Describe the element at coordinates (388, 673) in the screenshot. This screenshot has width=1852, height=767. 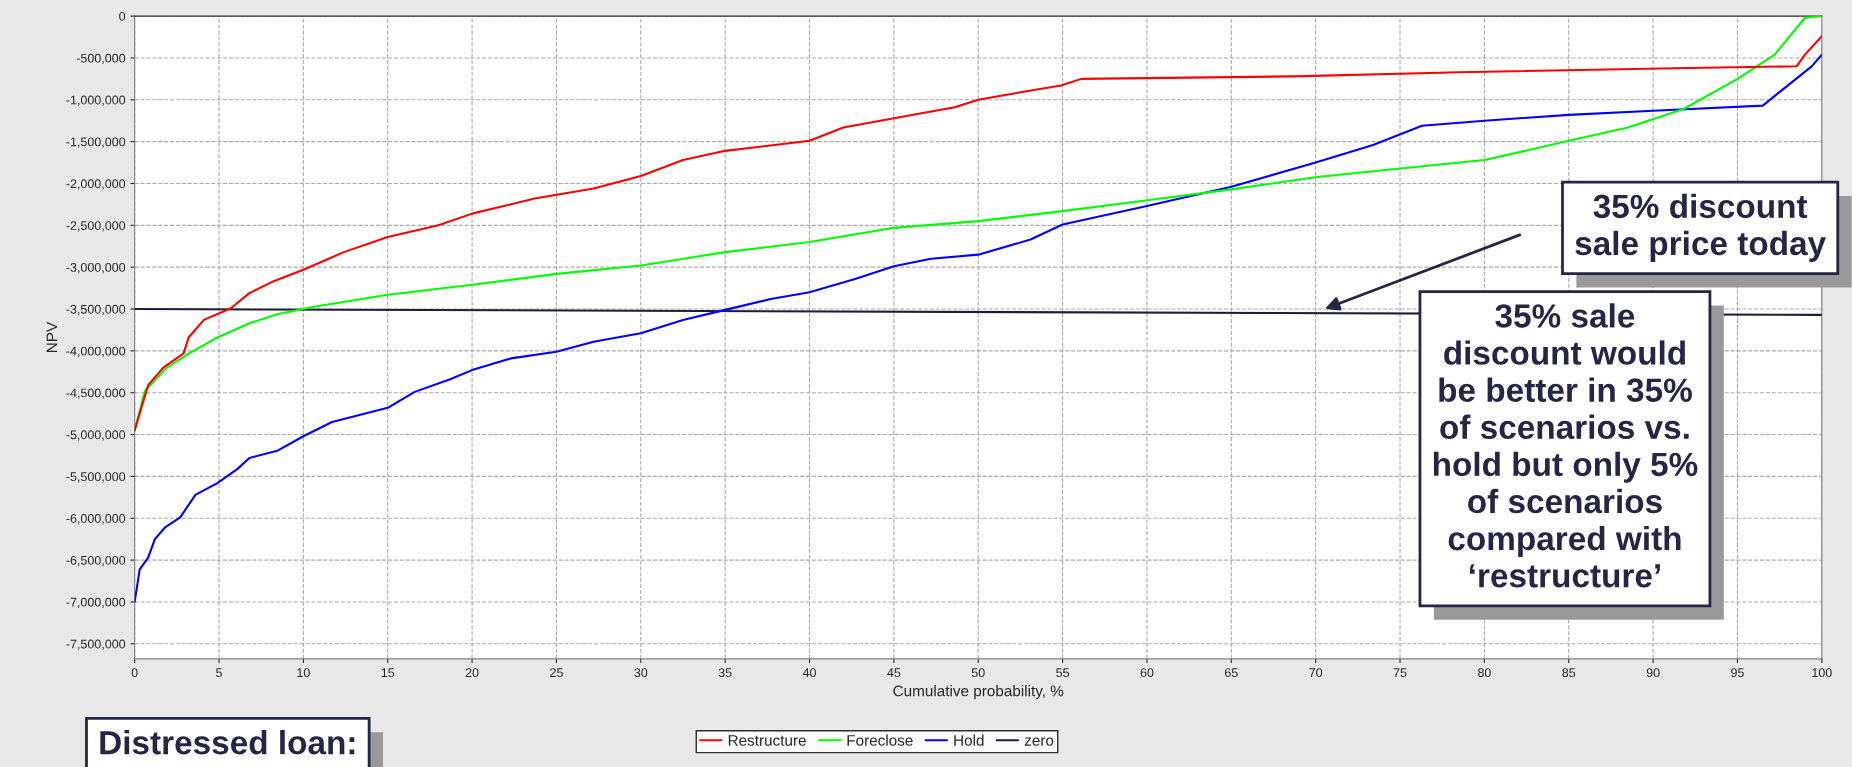
I see `x-tick-label: 15` at that location.